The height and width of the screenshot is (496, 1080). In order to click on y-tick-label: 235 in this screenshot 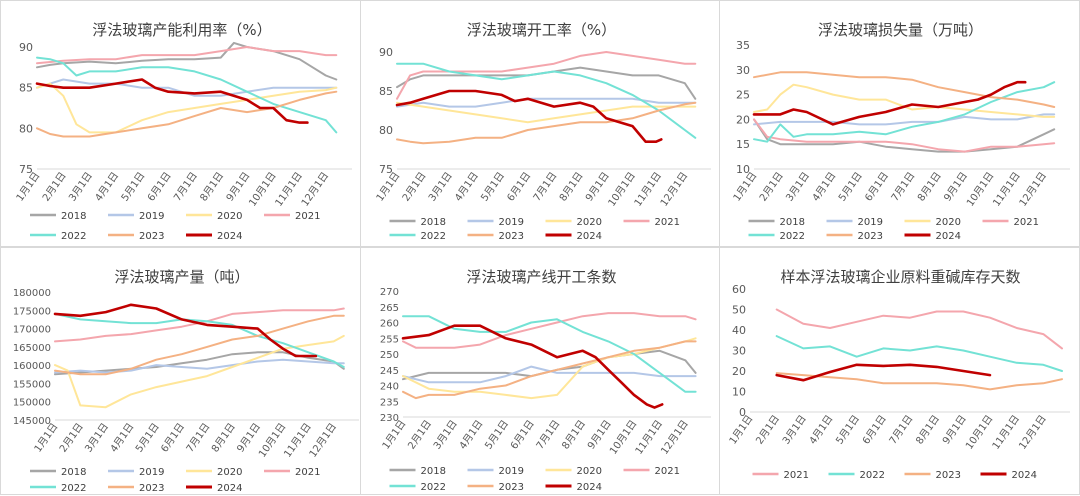, I will do `click(389, 402)`.